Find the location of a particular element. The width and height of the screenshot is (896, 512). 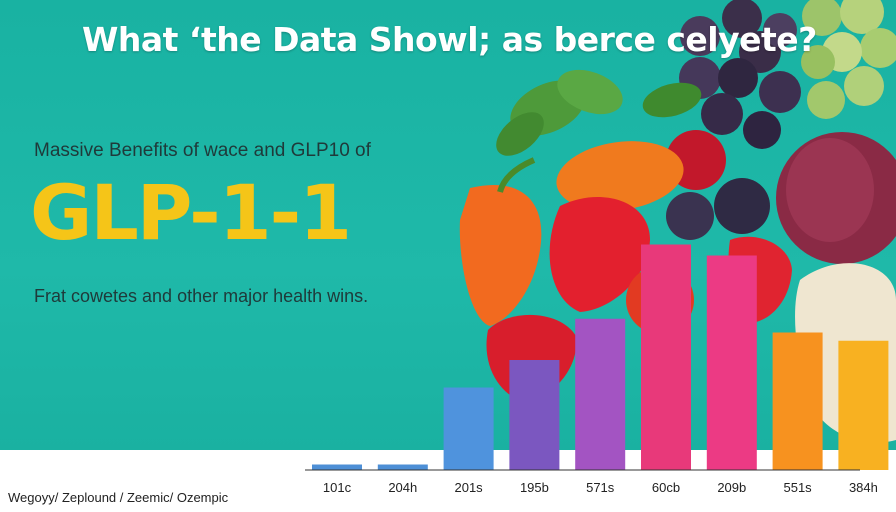

herb-leaves-illustration is located at coordinates (599, 112).